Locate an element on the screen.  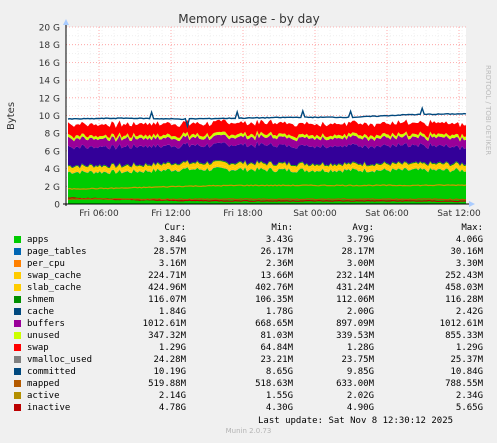
legend-avg-value: 112.06M is located at coordinates (355, 300).